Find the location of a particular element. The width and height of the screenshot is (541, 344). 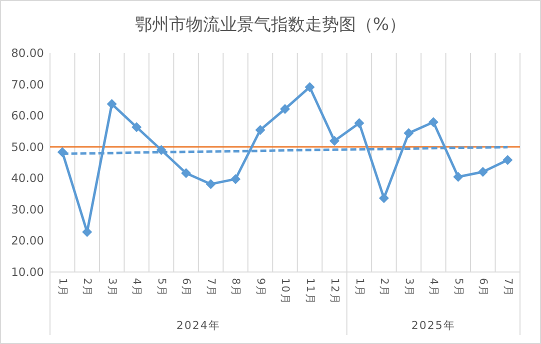

x-tick-label: 9月 is located at coordinates (260, 288).